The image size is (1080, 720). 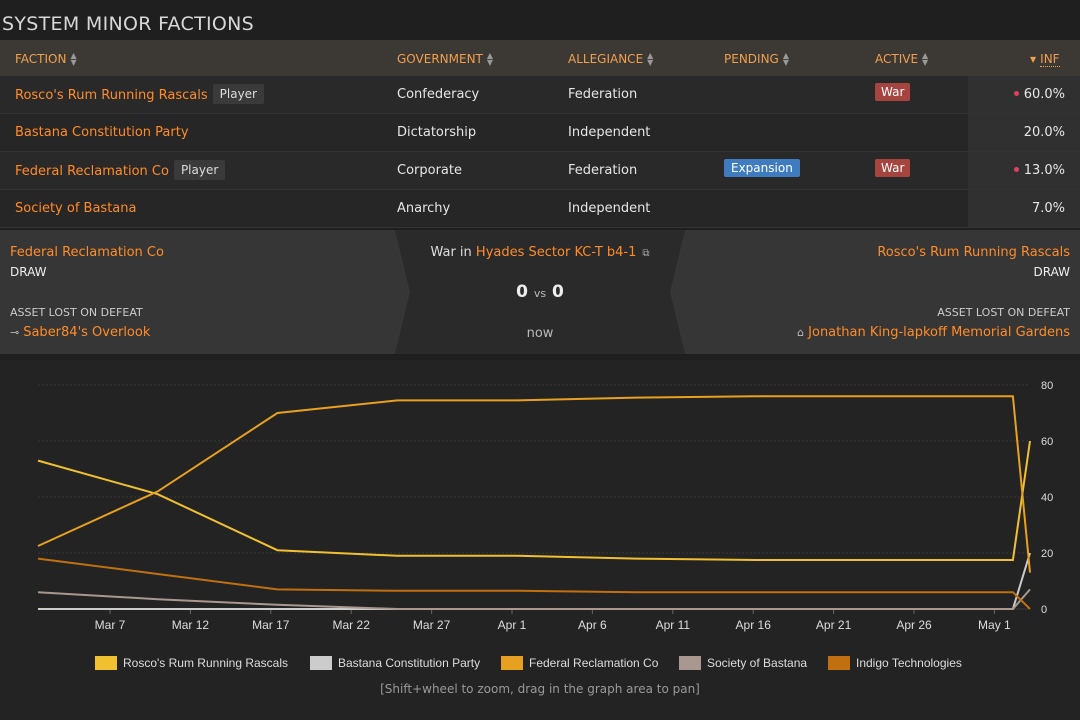 I want to click on col-inf: ▼ INF, so click(x=1045, y=59).